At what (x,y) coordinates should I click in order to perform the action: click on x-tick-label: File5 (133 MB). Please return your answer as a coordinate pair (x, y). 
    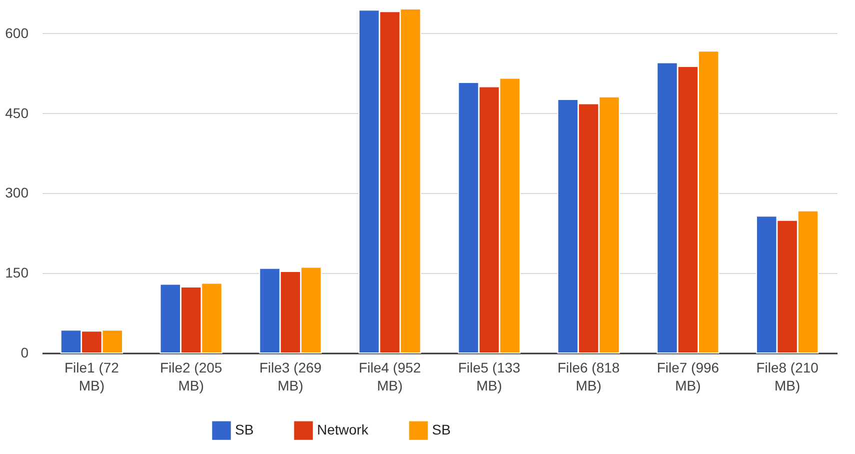
    Looking at the image, I should click on (489, 377).